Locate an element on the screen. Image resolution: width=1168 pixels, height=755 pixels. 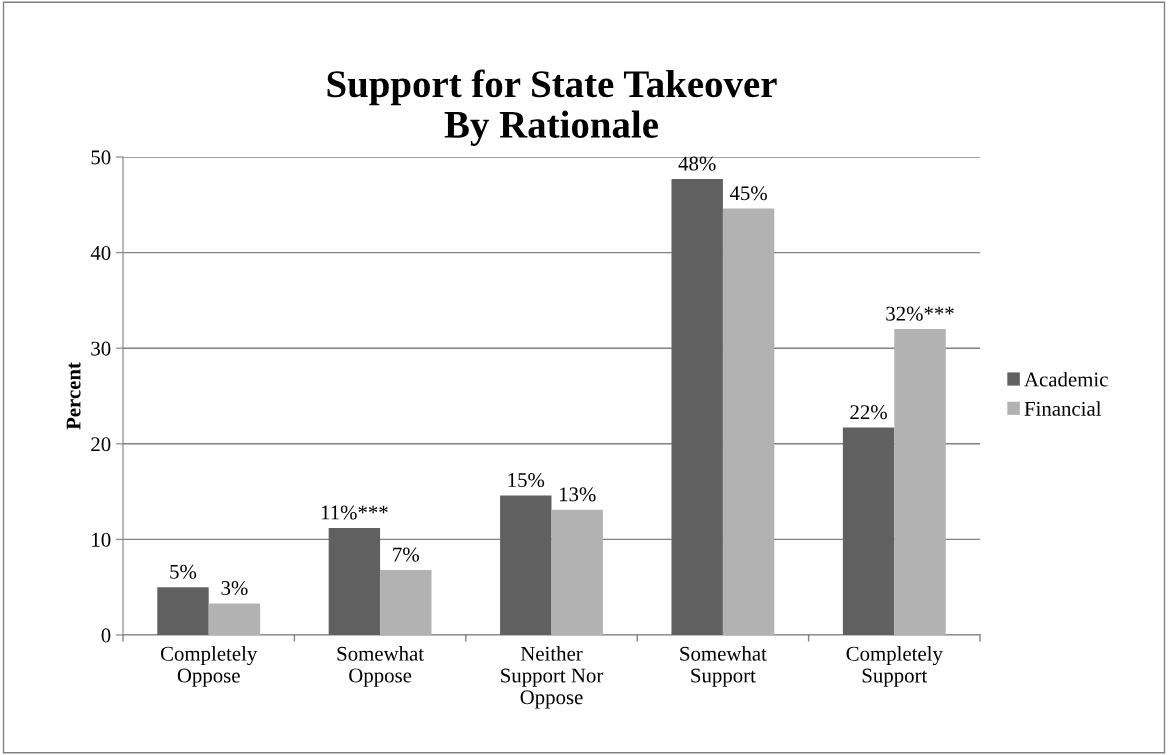
y-tick-label: 30 is located at coordinates (101, 348).